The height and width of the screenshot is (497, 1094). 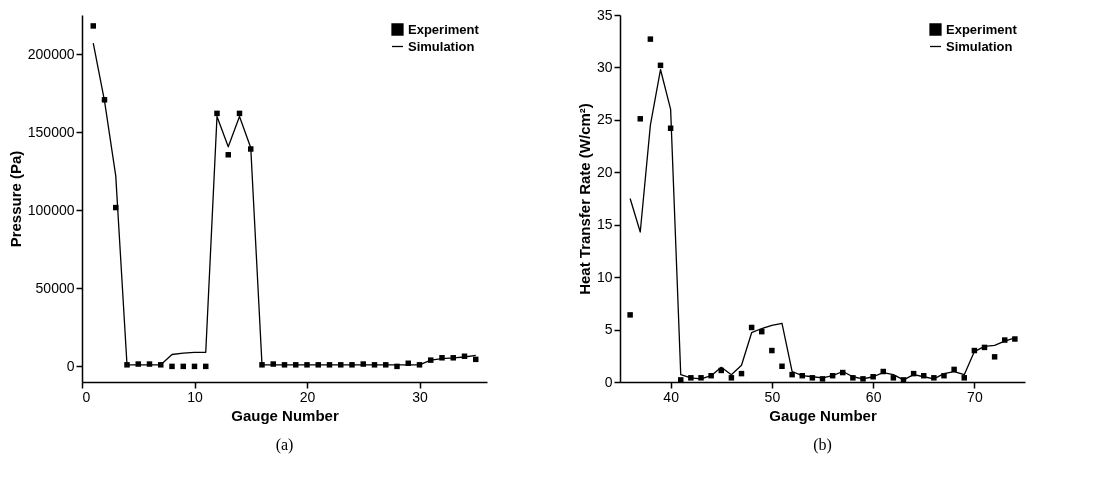 What do you see at coordinates (975, 396) in the screenshot?
I see `x-tick-label: 70` at bounding box center [975, 396].